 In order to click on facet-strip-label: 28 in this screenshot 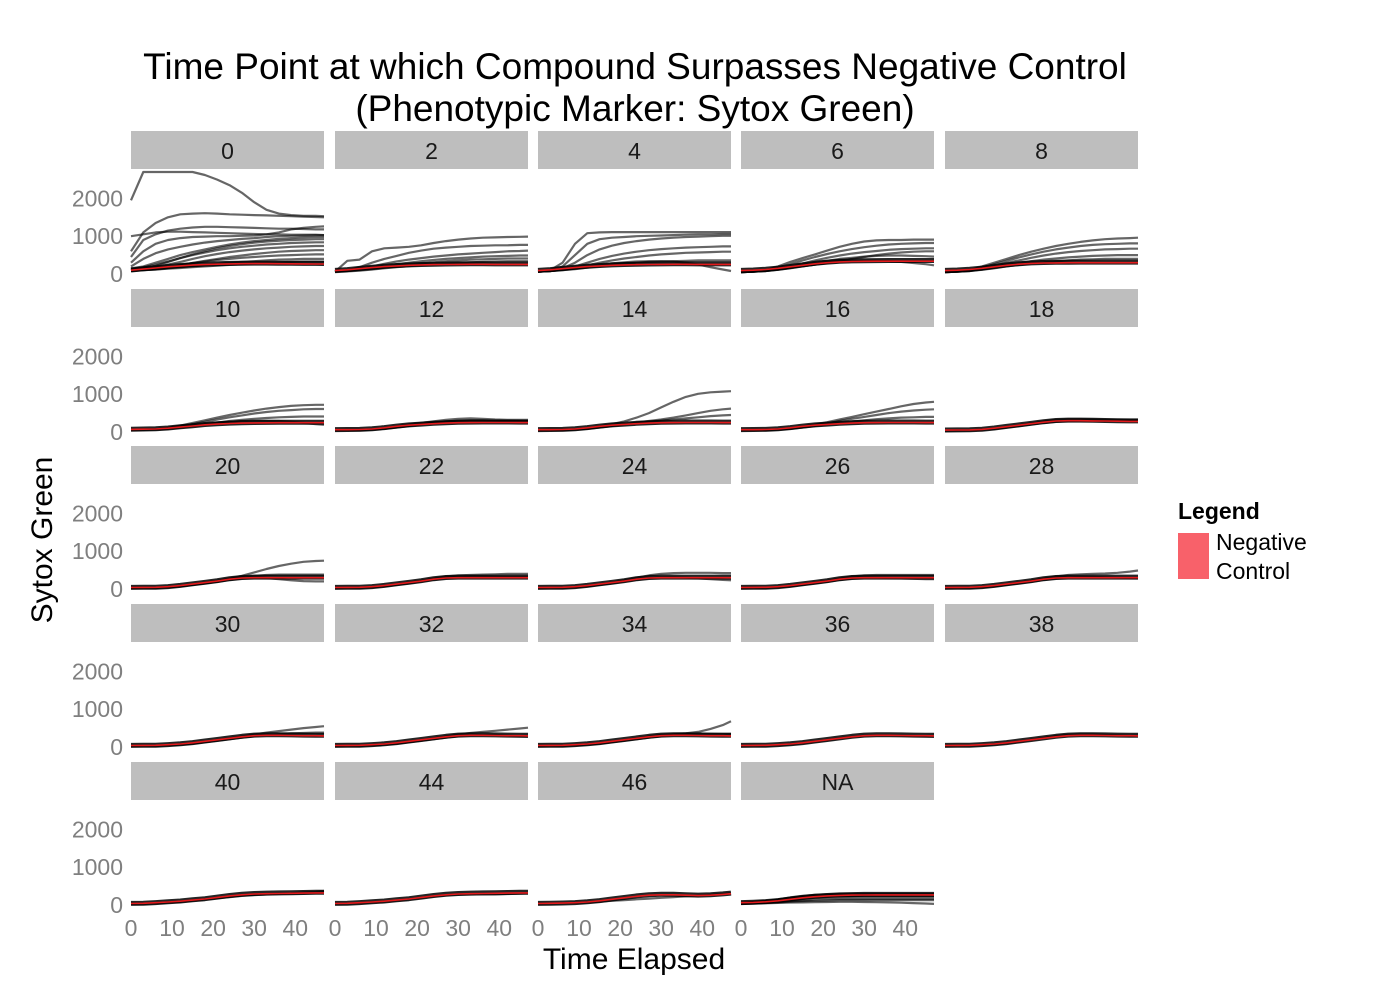, I will do `click(1042, 466)`.